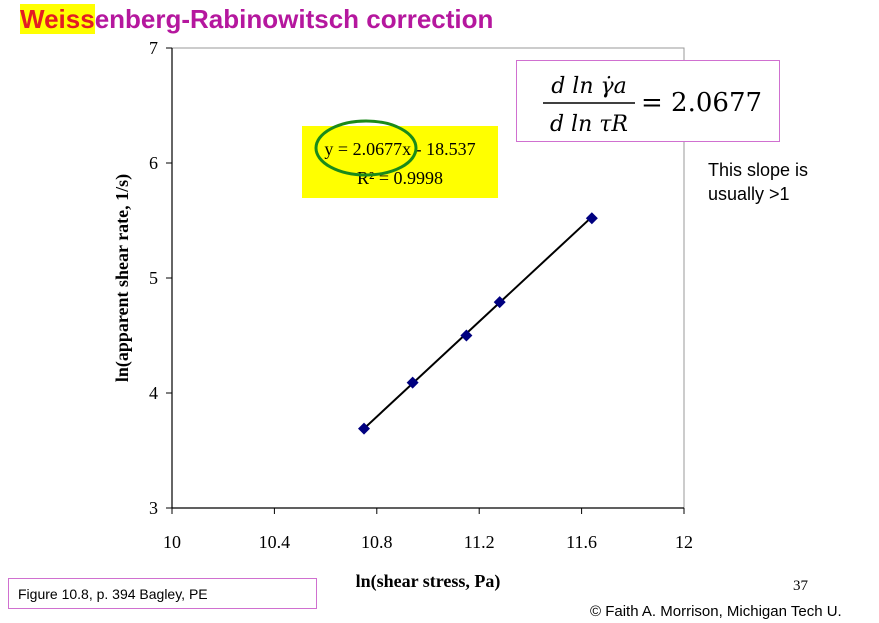  I want to click on slide-title: Weissenberg-Rabinowitsch correction, so click(256, 19).